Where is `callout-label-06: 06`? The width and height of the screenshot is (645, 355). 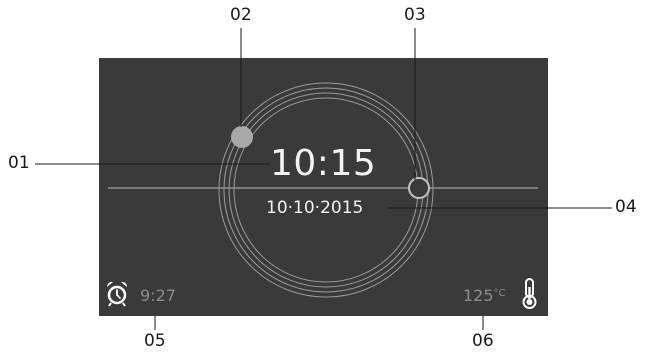 callout-label-06: 06 is located at coordinates (483, 341).